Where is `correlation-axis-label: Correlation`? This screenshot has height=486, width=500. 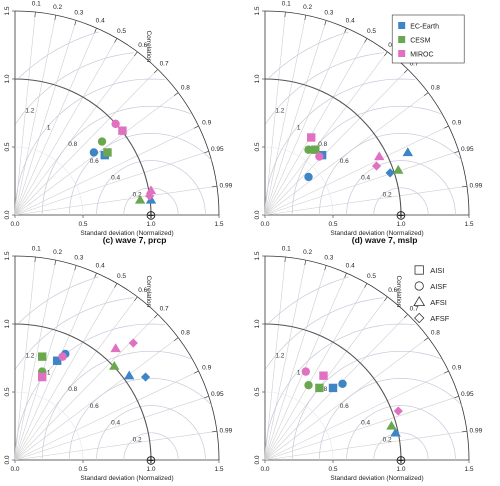 correlation-axis-label: Correlation is located at coordinates (148, 46).